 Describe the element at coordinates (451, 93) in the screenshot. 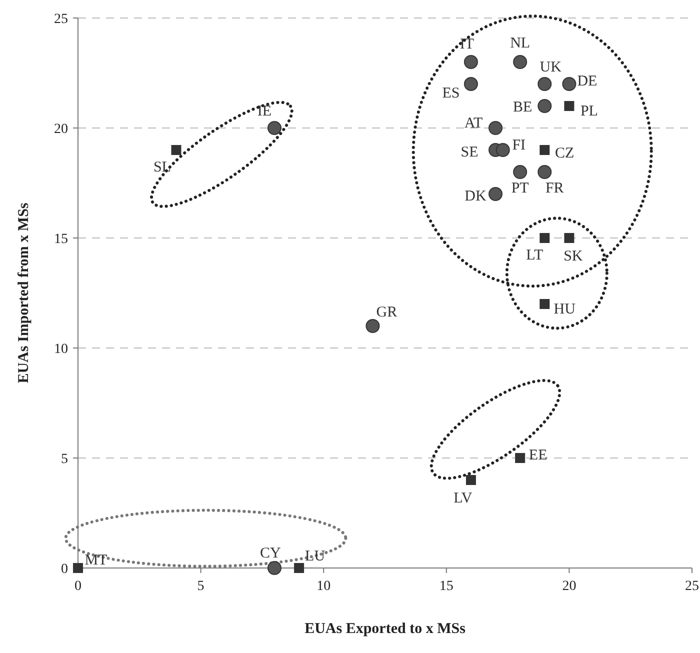

I see `annotation: ES` at that location.